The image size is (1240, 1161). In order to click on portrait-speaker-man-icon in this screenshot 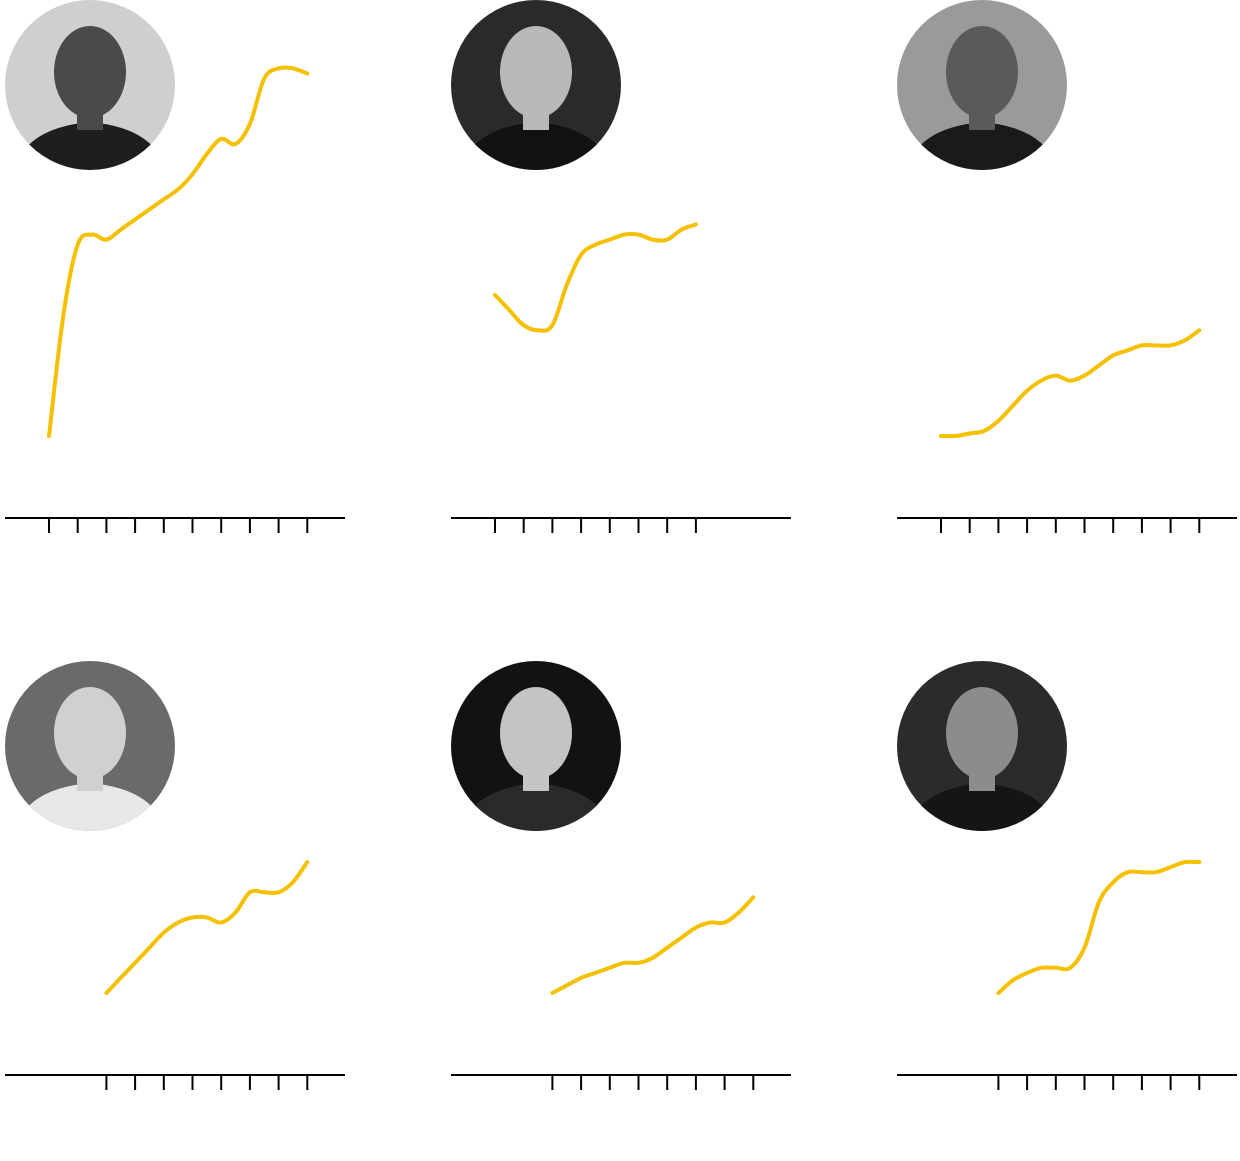, I will do `click(982, 759)`.